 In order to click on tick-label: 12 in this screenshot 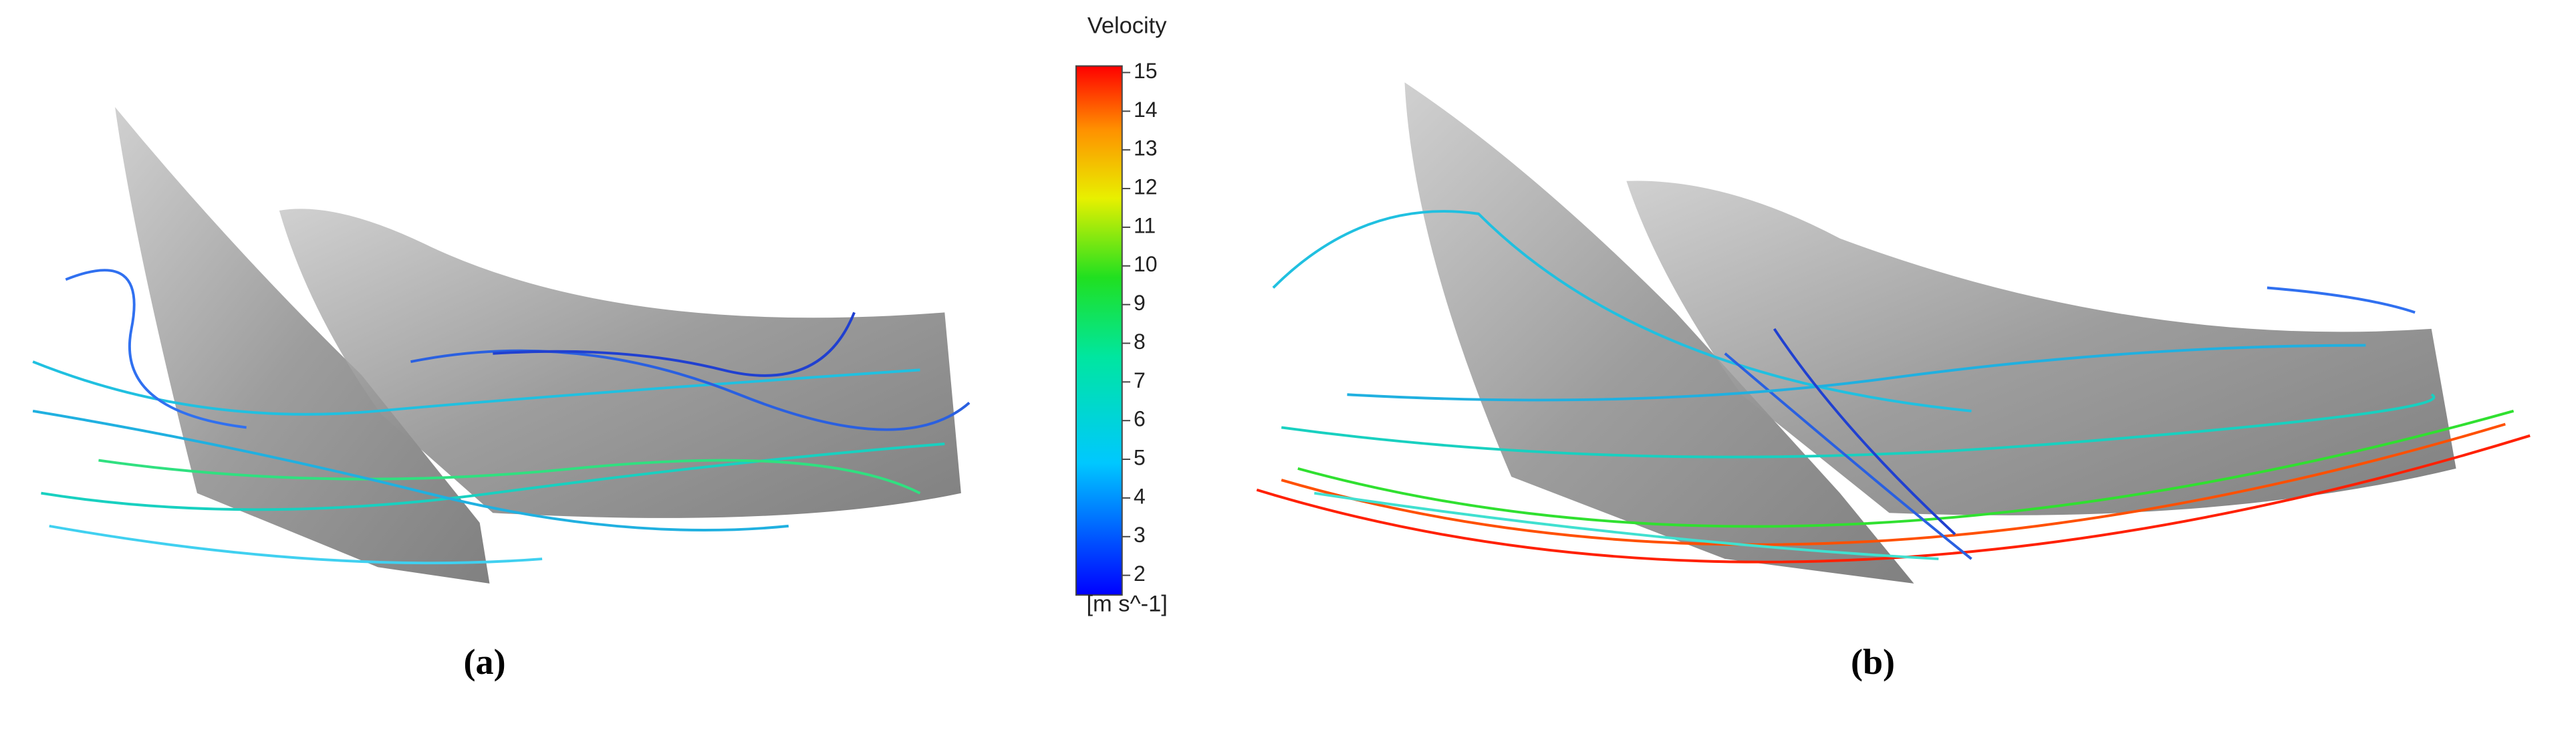, I will do `click(1146, 186)`.